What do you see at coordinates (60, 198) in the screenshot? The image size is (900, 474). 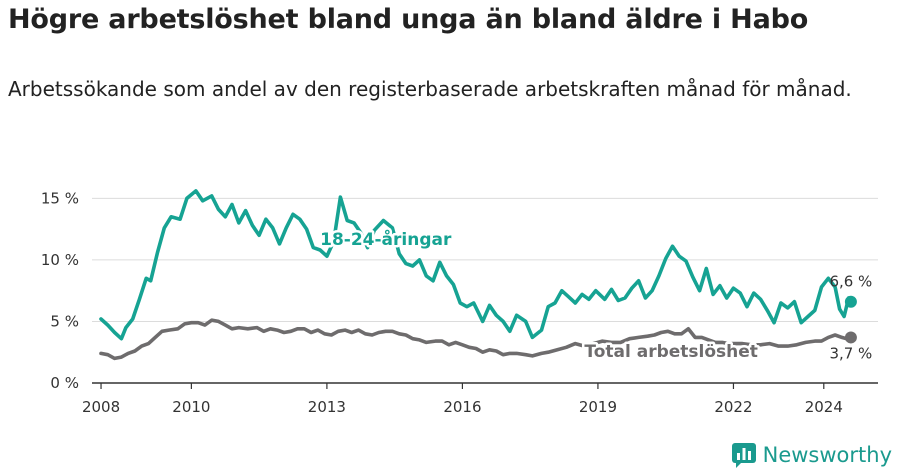 I see `y-tick-label: 15 %` at bounding box center [60, 198].